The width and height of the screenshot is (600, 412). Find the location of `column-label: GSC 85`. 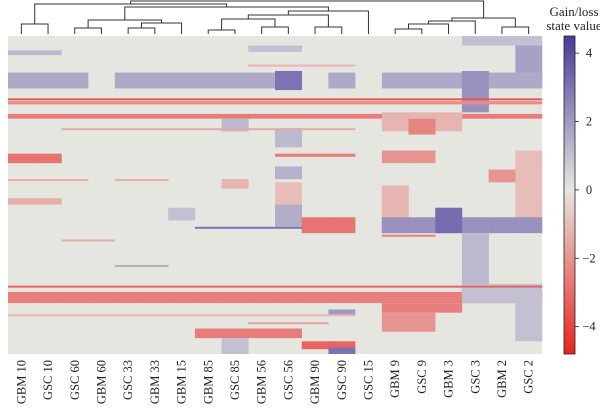

column-label: GSC 85 is located at coordinates (235, 380).